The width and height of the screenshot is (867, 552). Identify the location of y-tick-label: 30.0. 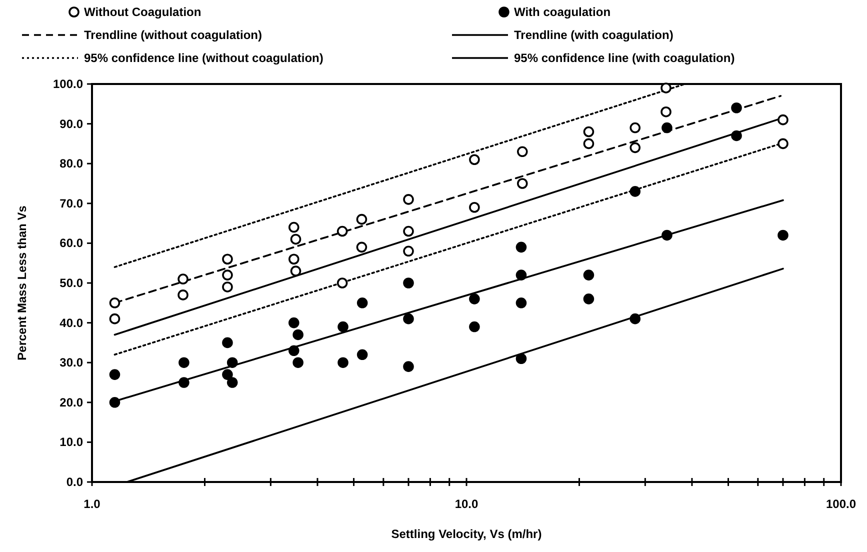
(72, 363).